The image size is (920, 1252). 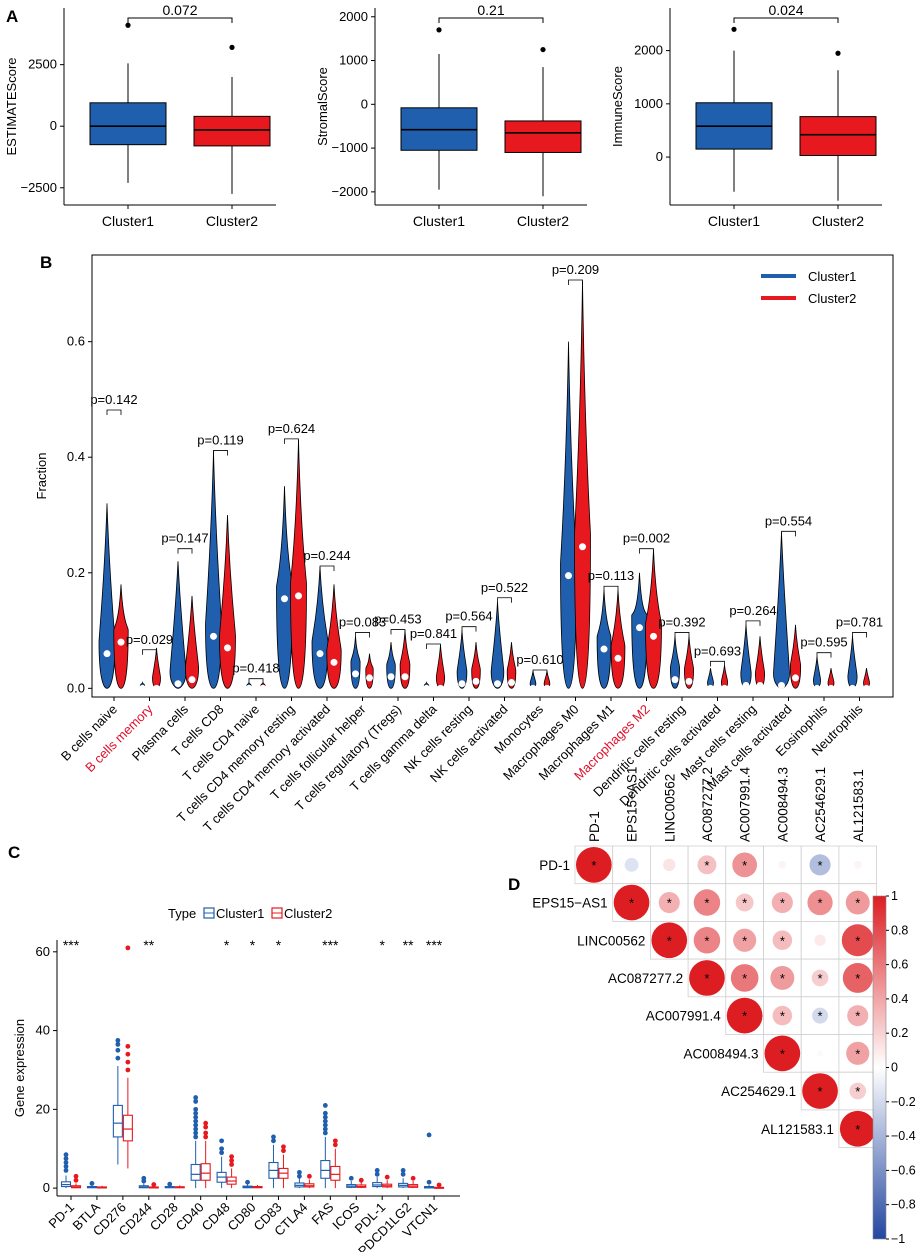 I want to click on colorbar-tick-label: 1, so click(x=894, y=896).